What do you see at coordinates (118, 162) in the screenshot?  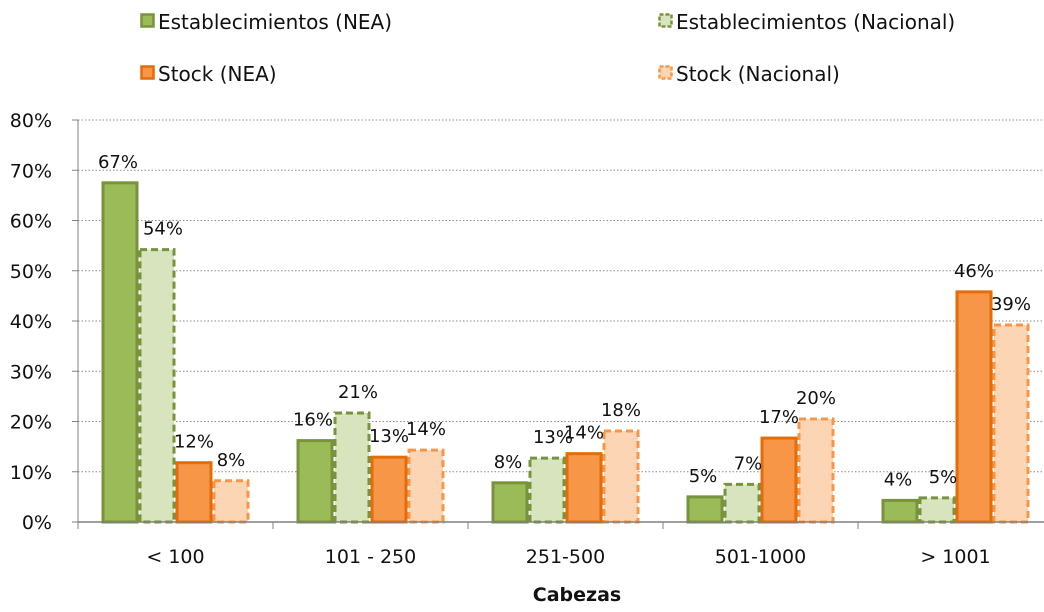 I see `data-label: 67%` at bounding box center [118, 162].